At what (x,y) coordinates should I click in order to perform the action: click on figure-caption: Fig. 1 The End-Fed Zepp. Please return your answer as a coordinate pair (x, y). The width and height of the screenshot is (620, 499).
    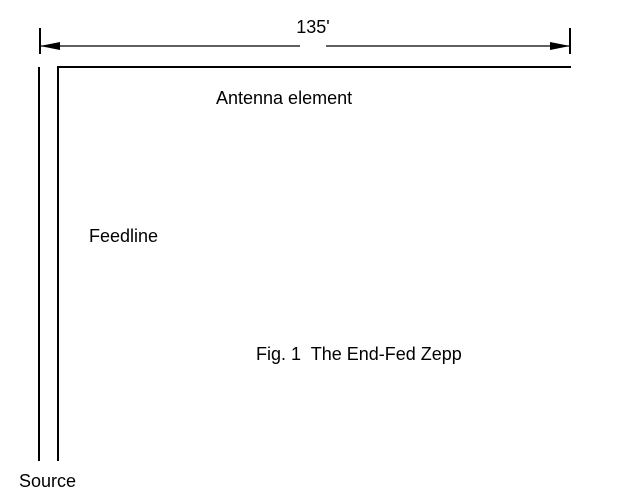
    Looking at the image, I should click on (359, 354).